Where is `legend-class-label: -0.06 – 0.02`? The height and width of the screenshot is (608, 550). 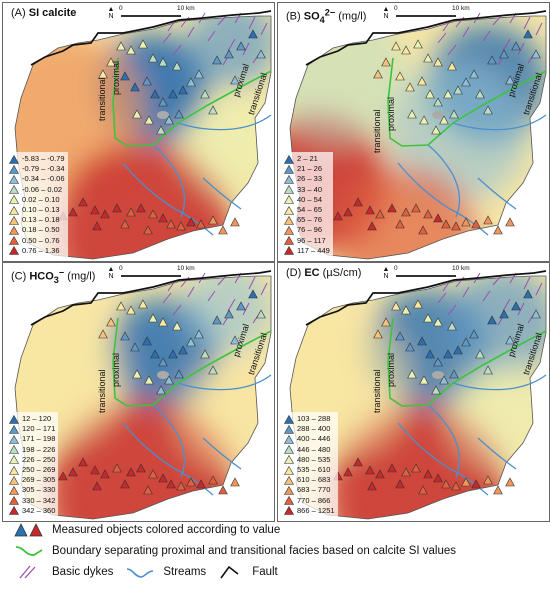 legend-class-label: -0.06 – 0.02 is located at coordinates (42, 189).